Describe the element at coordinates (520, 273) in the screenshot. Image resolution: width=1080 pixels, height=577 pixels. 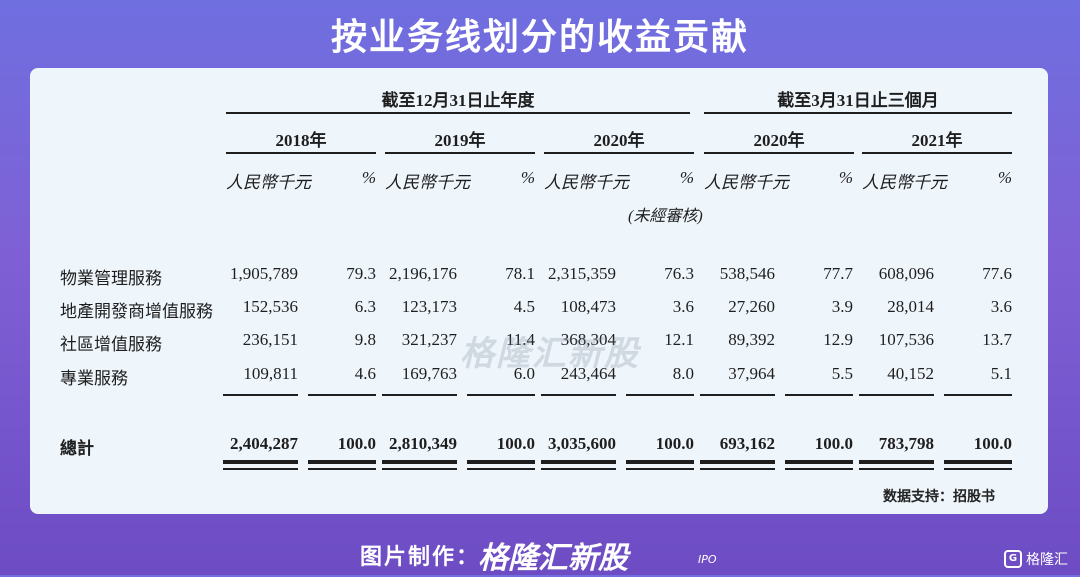
I see `table-cell-pct: 78.1` at that location.